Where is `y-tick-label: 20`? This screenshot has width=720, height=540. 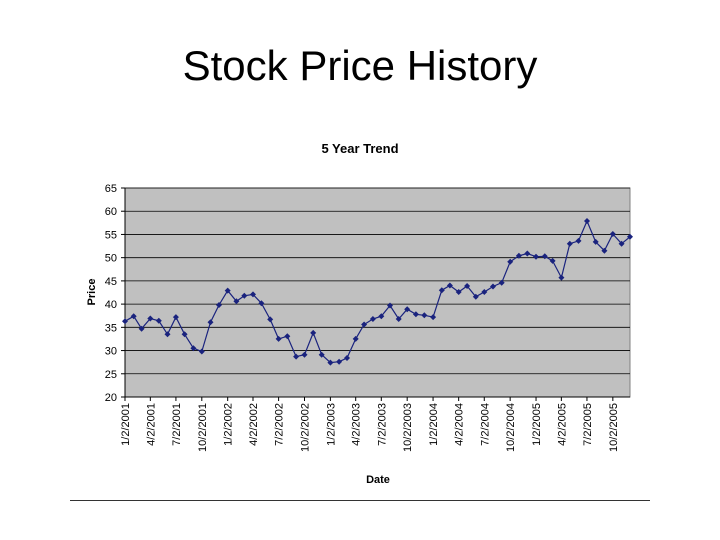 y-tick-label: 20 is located at coordinates (111, 398).